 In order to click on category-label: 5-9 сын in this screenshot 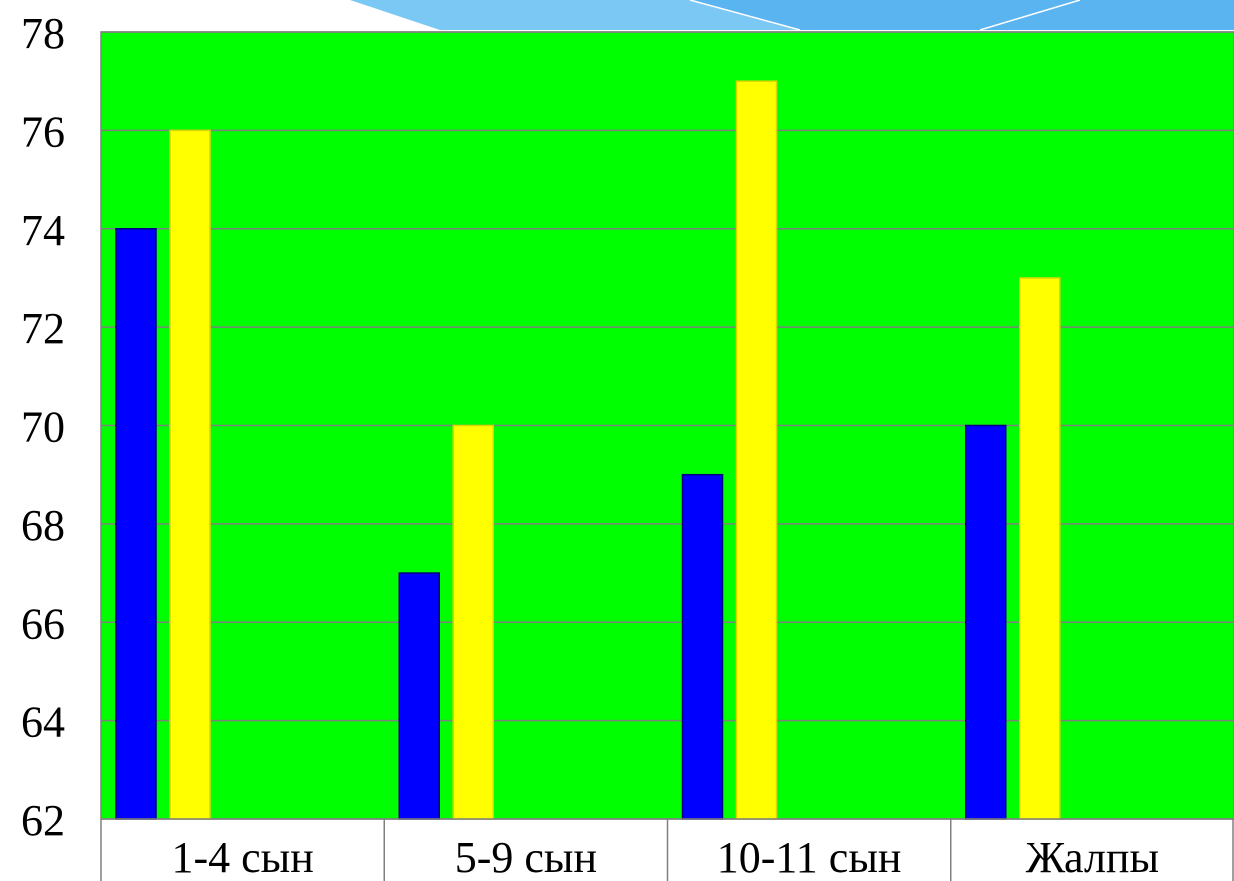, I will do `click(526, 857)`.